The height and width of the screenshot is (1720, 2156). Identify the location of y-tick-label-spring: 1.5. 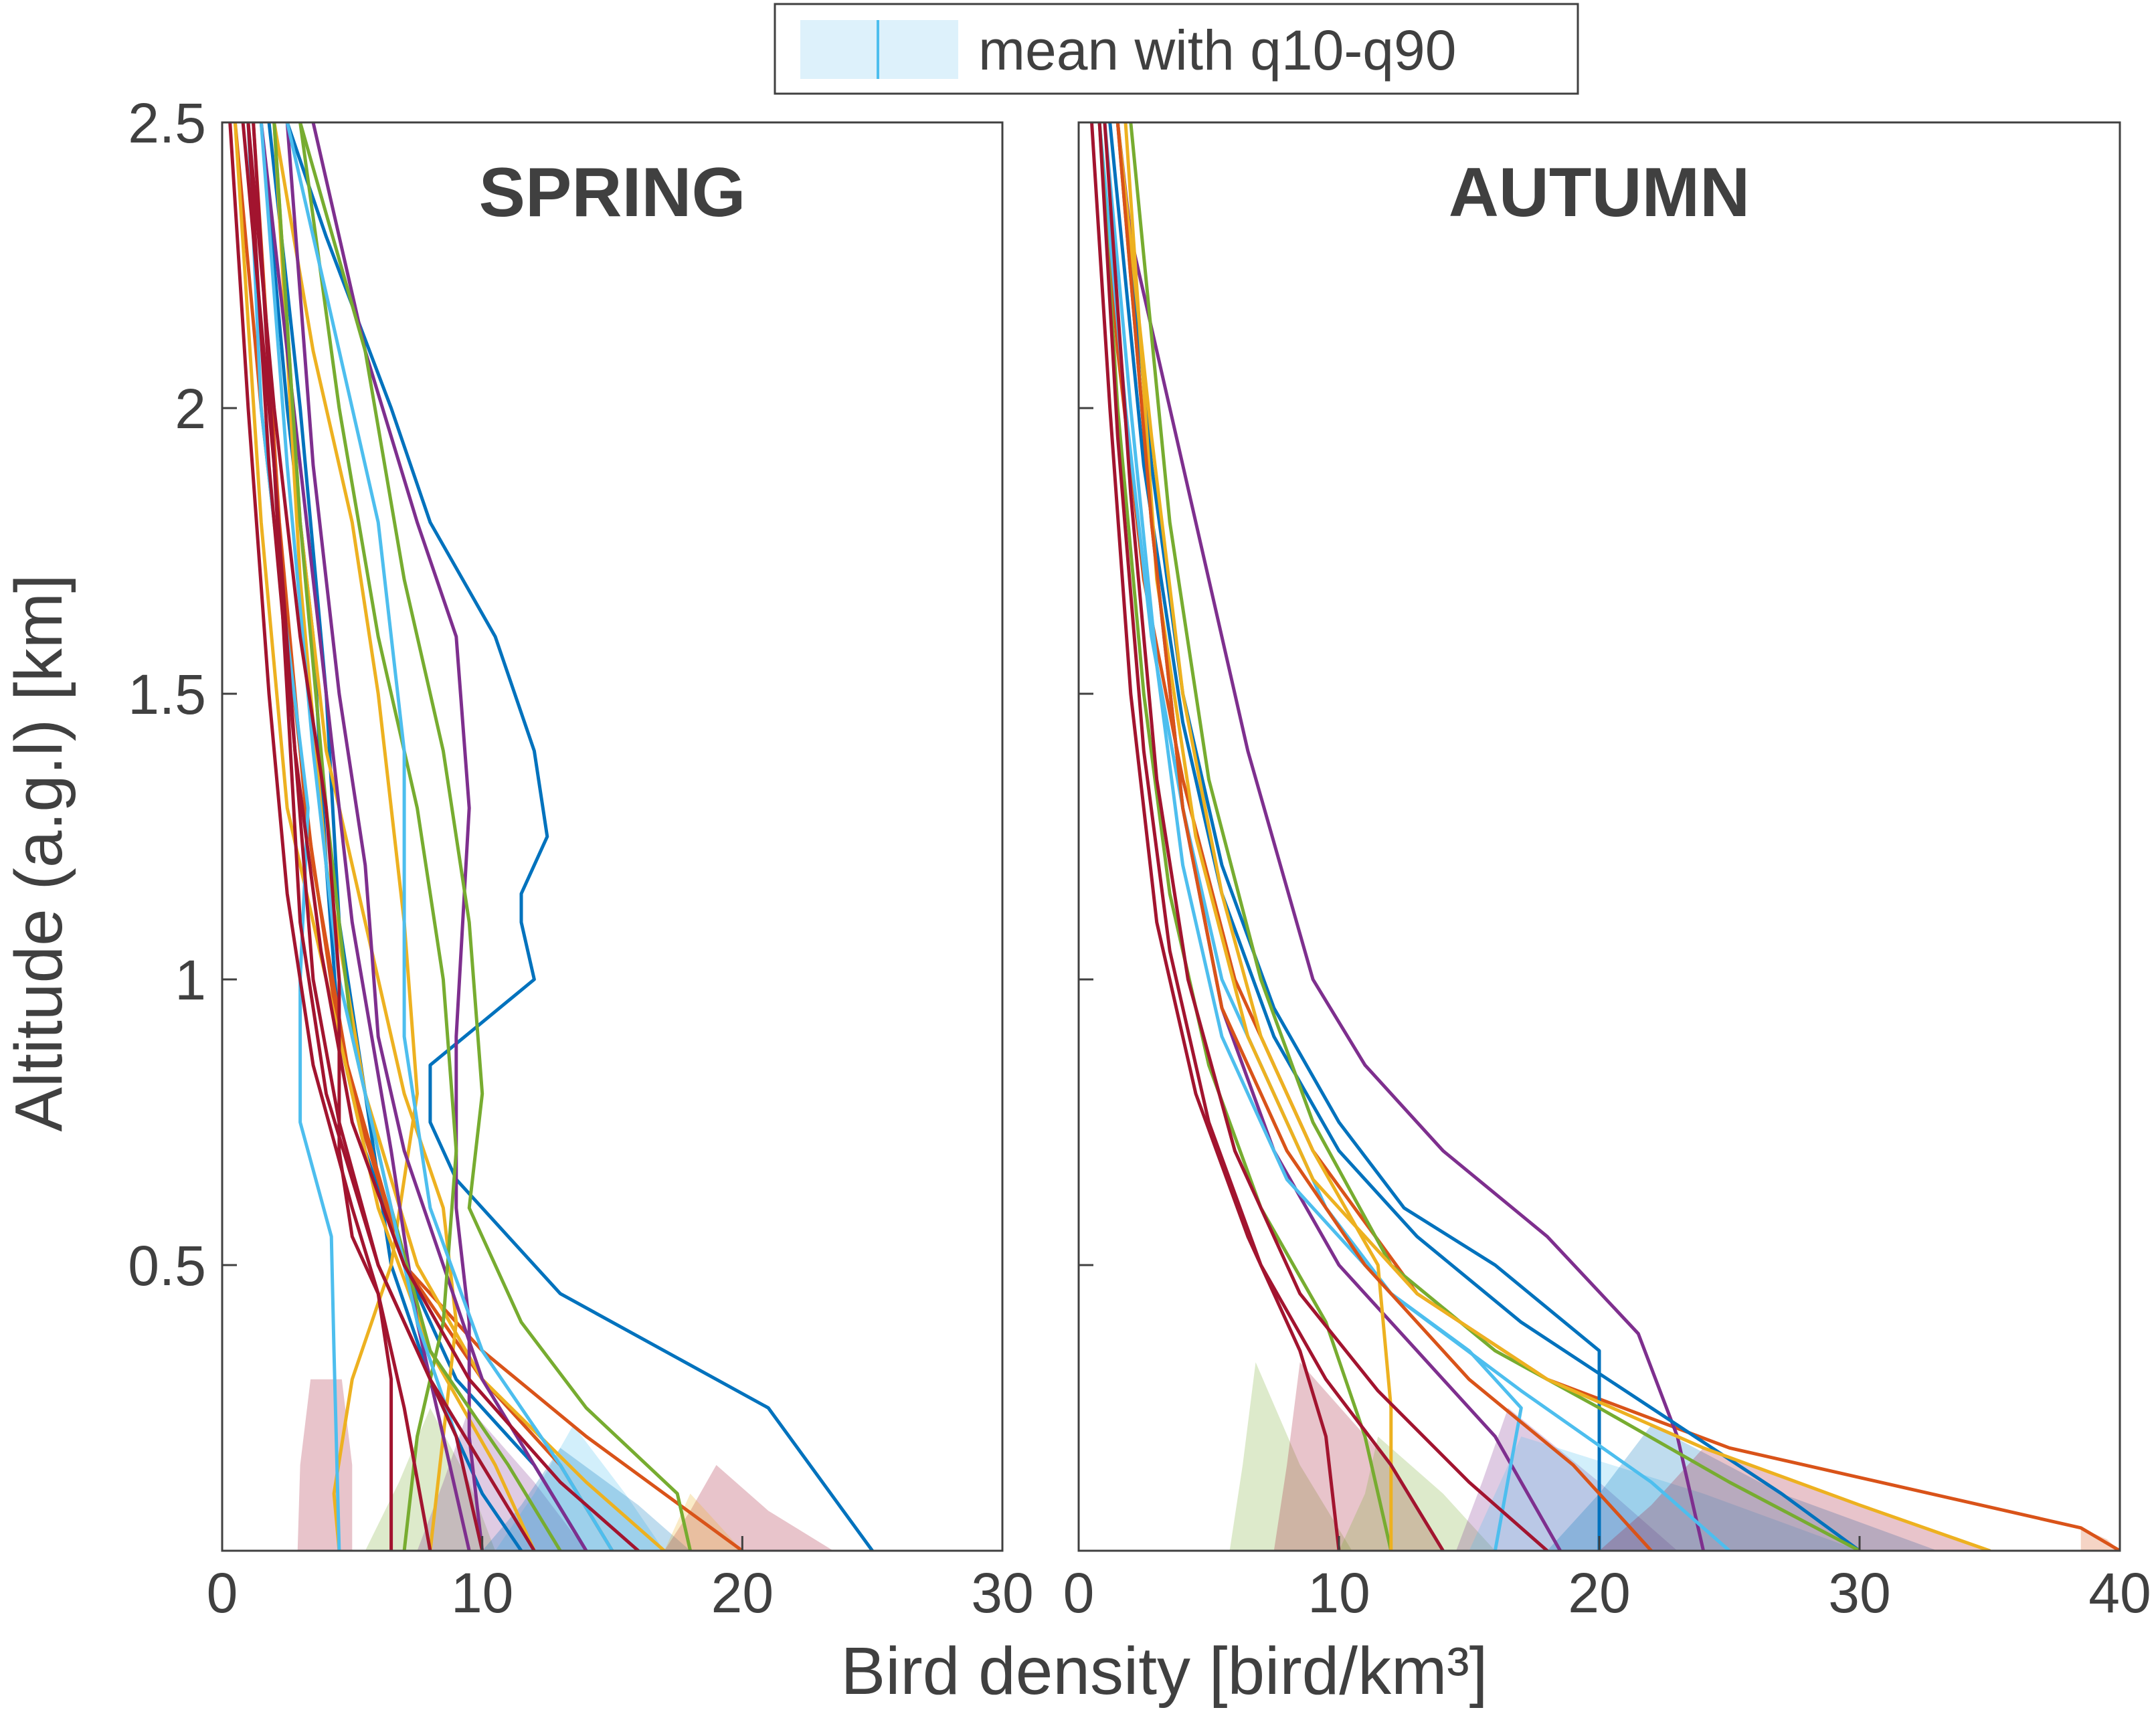
(167, 694).